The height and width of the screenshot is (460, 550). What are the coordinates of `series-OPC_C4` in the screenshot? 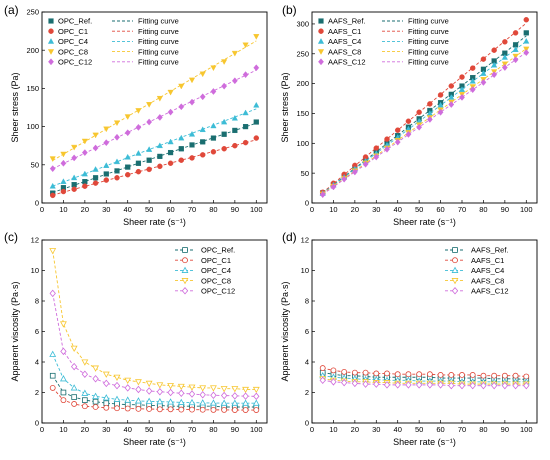 It's located at (154, 145).